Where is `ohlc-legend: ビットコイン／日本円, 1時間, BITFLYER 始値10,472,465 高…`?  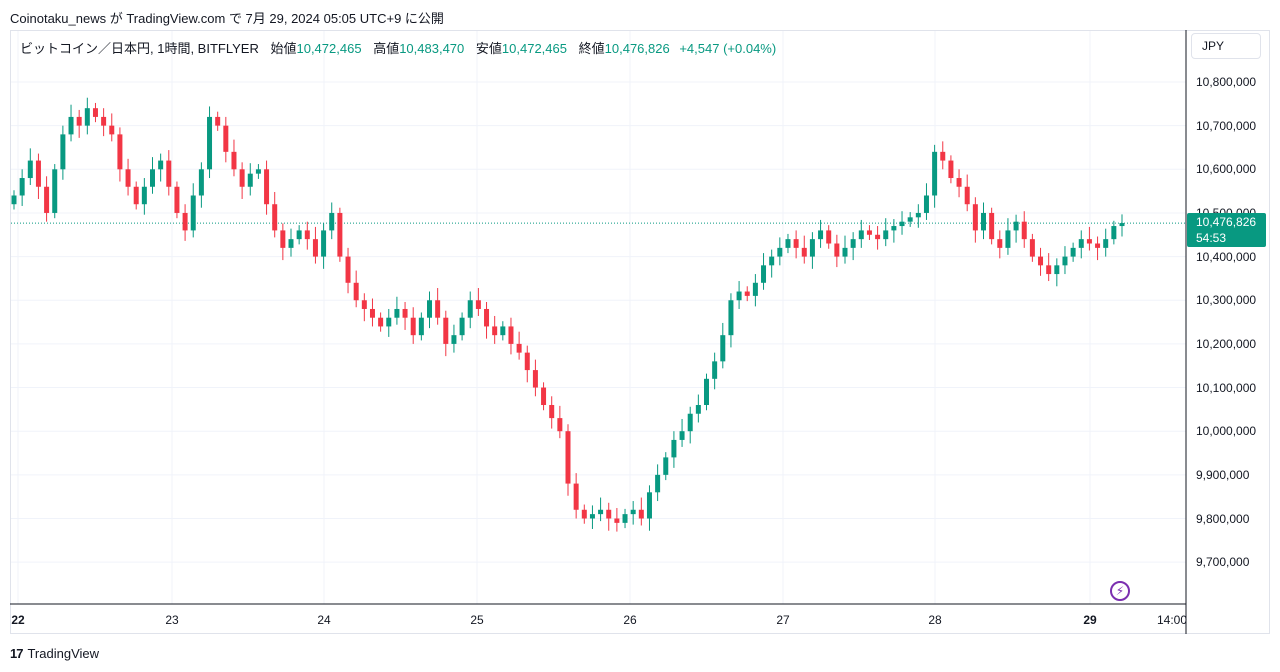 ohlc-legend: ビットコイン／日本円, 1時間, BITFLYER 始値10,472,465 高… is located at coordinates (398, 47).